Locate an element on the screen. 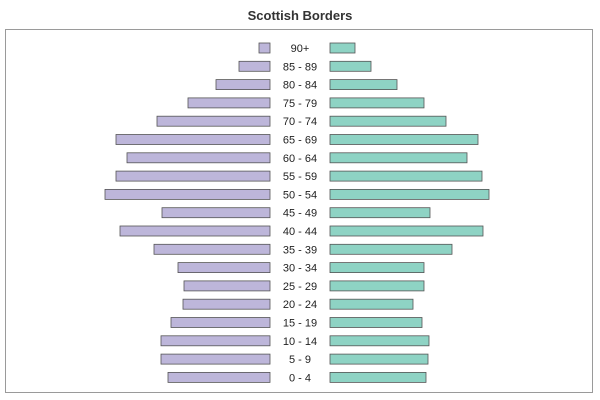 This screenshot has width=600, height=400. age-group-label: 80 - 84 is located at coordinates (300, 86).